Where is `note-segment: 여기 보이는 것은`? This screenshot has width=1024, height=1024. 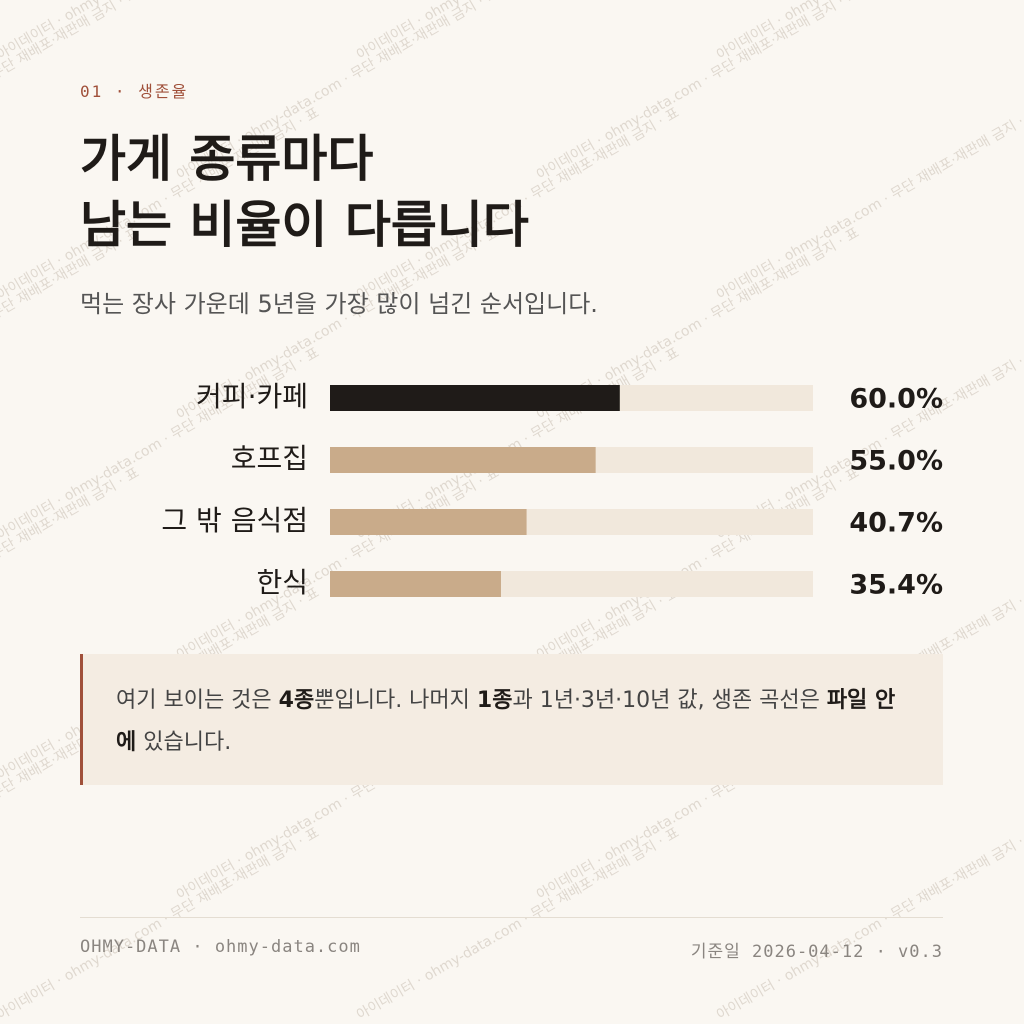
note-segment: 여기 보이는 것은 is located at coordinates (197, 700).